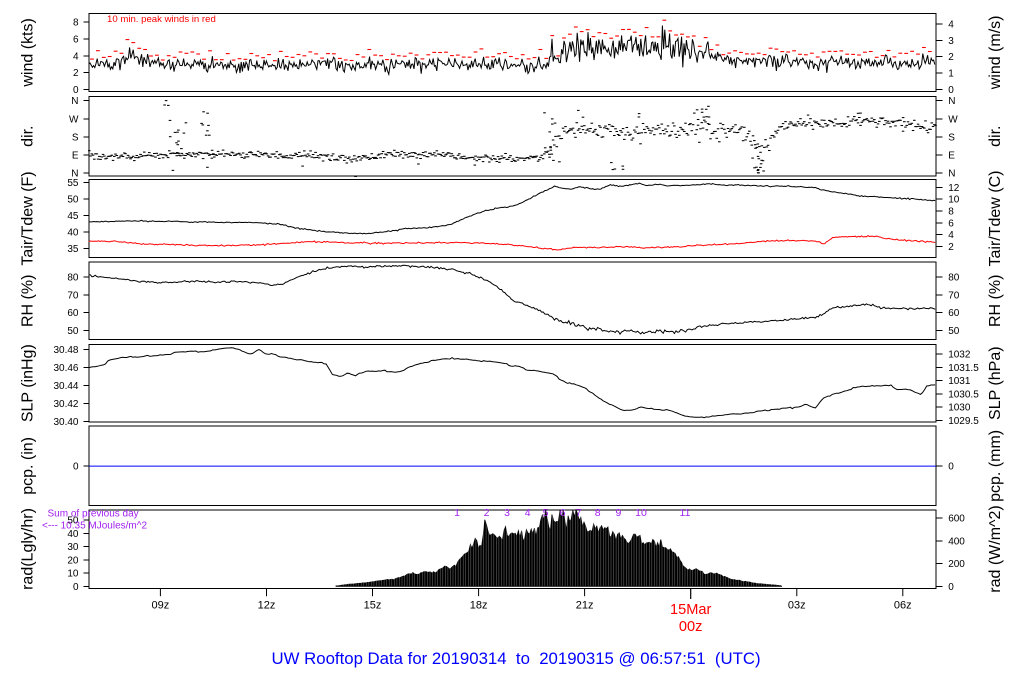  What do you see at coordinates (963, 421) in the screenshot?
I see `svg-text: 1029.5` at bounding box center [963, 421].